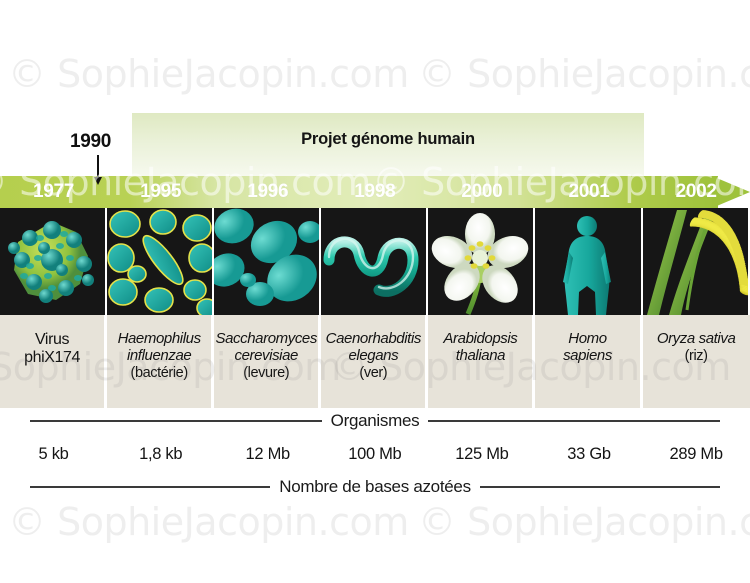  What do you see at coordinates (268, 191) in the screenshot?
I see `timeline-year-1996: 1996` at bounding box center [268, 191].